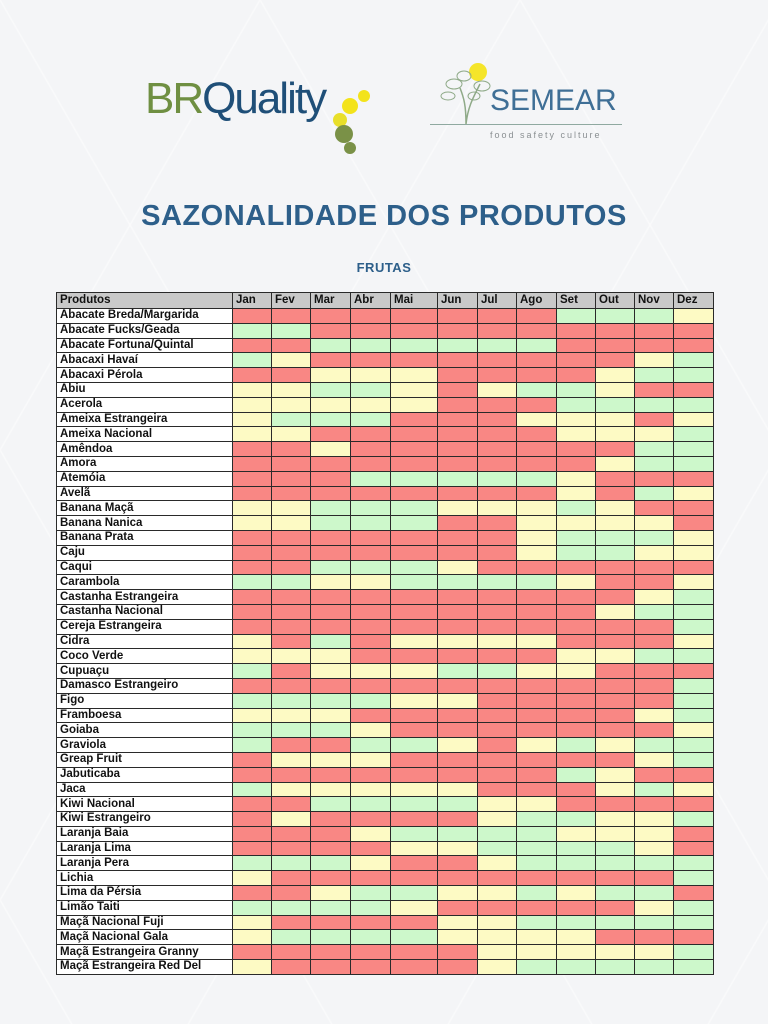  What do you see at coordinates (385, 952) in the screenshot?
I see `table-row: Maçã Estrangeira Granny` at bounding box center [385, 952].